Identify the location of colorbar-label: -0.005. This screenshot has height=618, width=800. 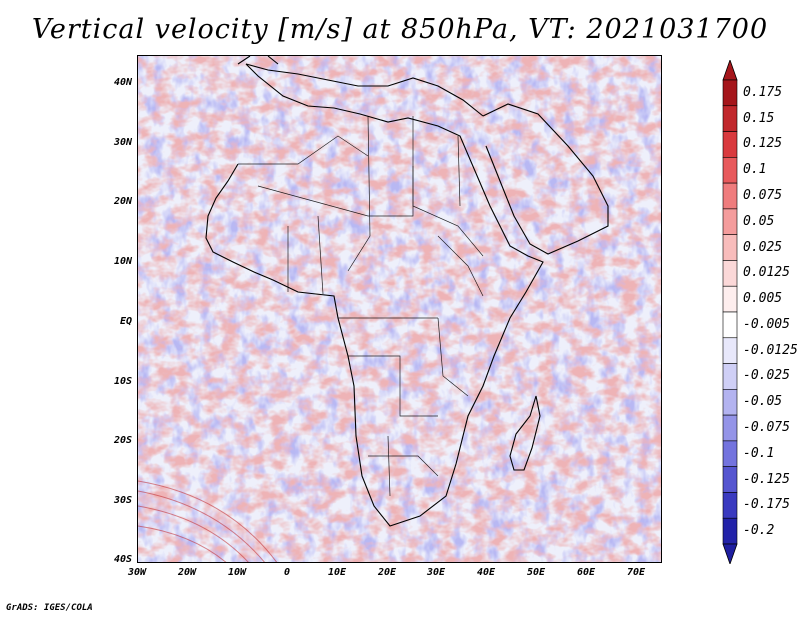
(766, 324).